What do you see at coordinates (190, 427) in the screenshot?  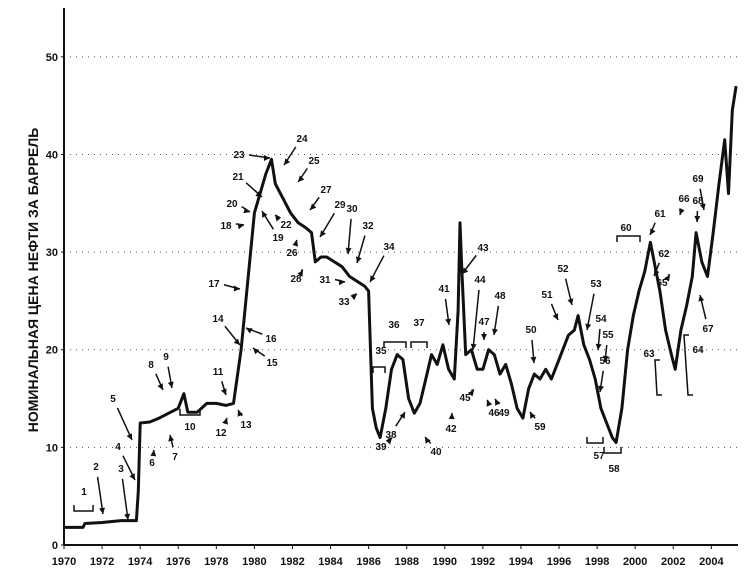 I see `annotation-label: 10` at bounding box center [190, 427].